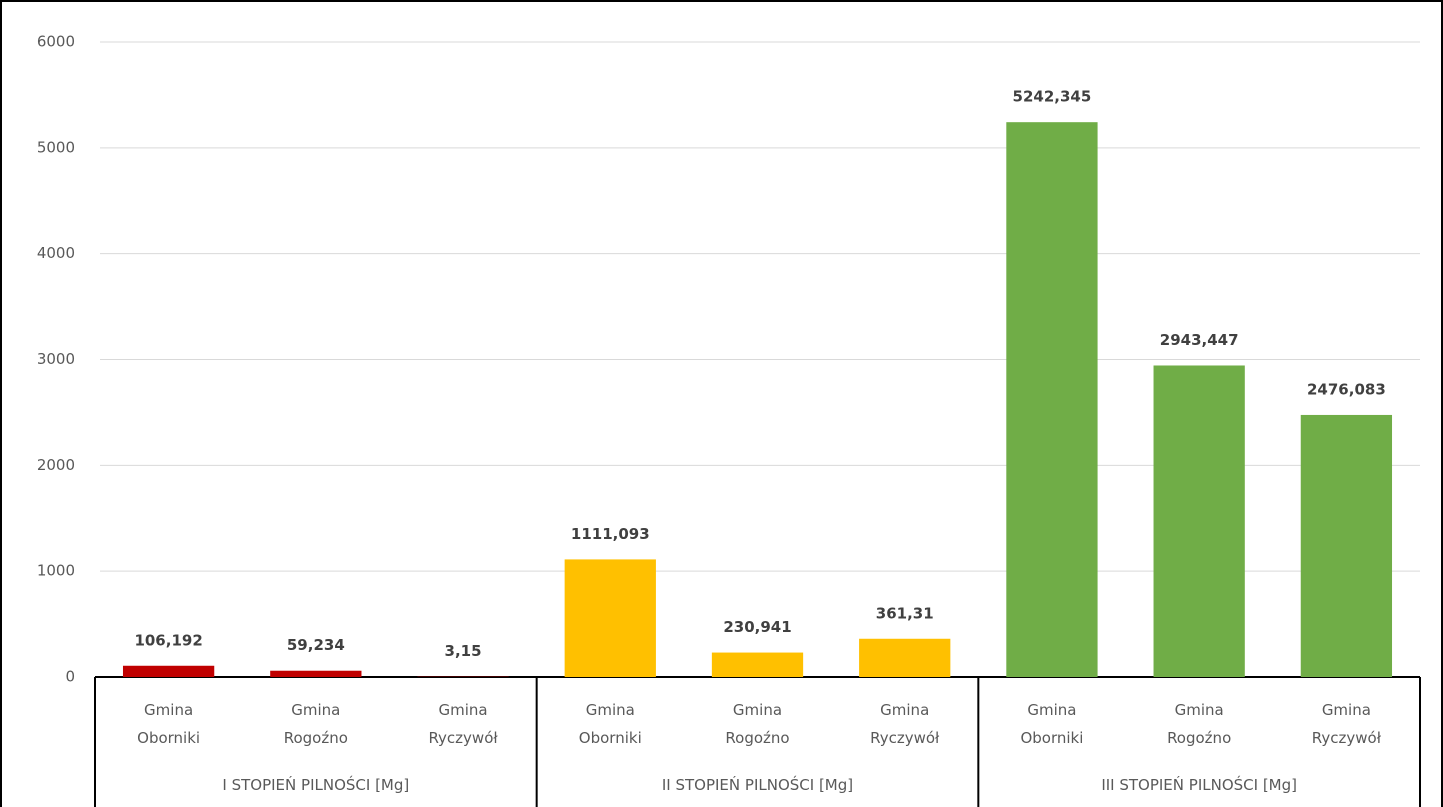 The height and width of the screenshot is (807, 1443). Describe the element at coordinates (1052, 97) in the screenshot. I see `value-label: 5242,345` at that location.